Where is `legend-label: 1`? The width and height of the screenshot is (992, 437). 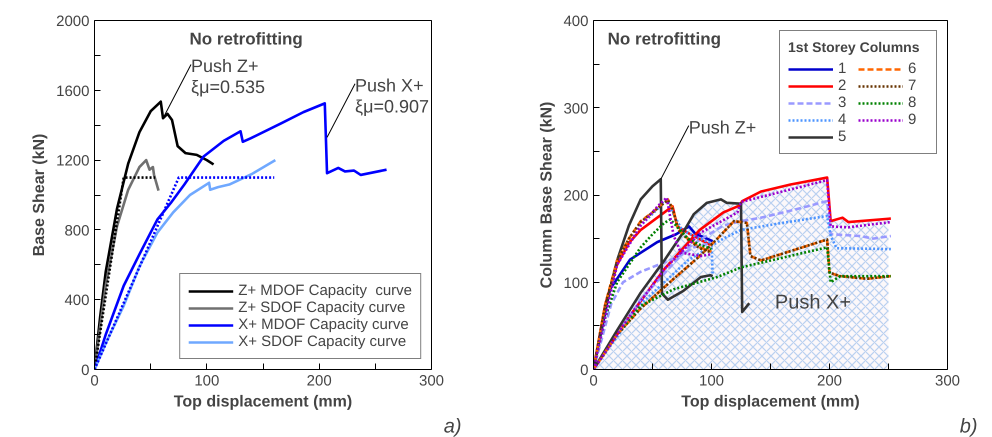 legend-label: 1 is located at coordinates (843, 68).